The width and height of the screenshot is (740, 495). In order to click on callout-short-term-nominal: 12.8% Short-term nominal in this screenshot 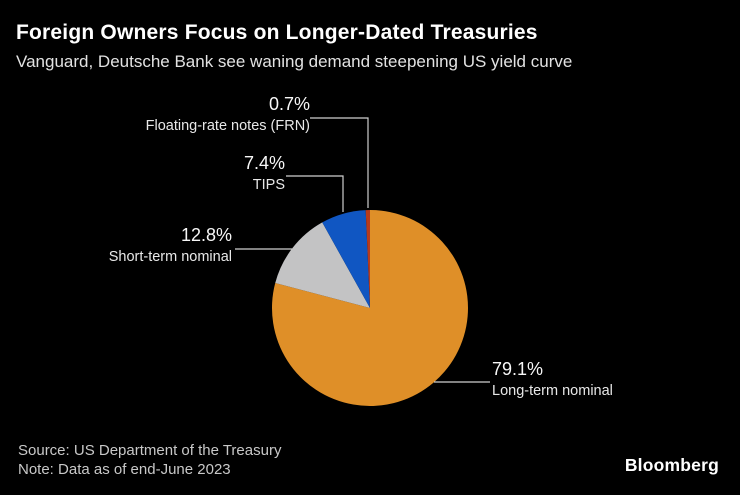, I will do `click(170, 245)`.